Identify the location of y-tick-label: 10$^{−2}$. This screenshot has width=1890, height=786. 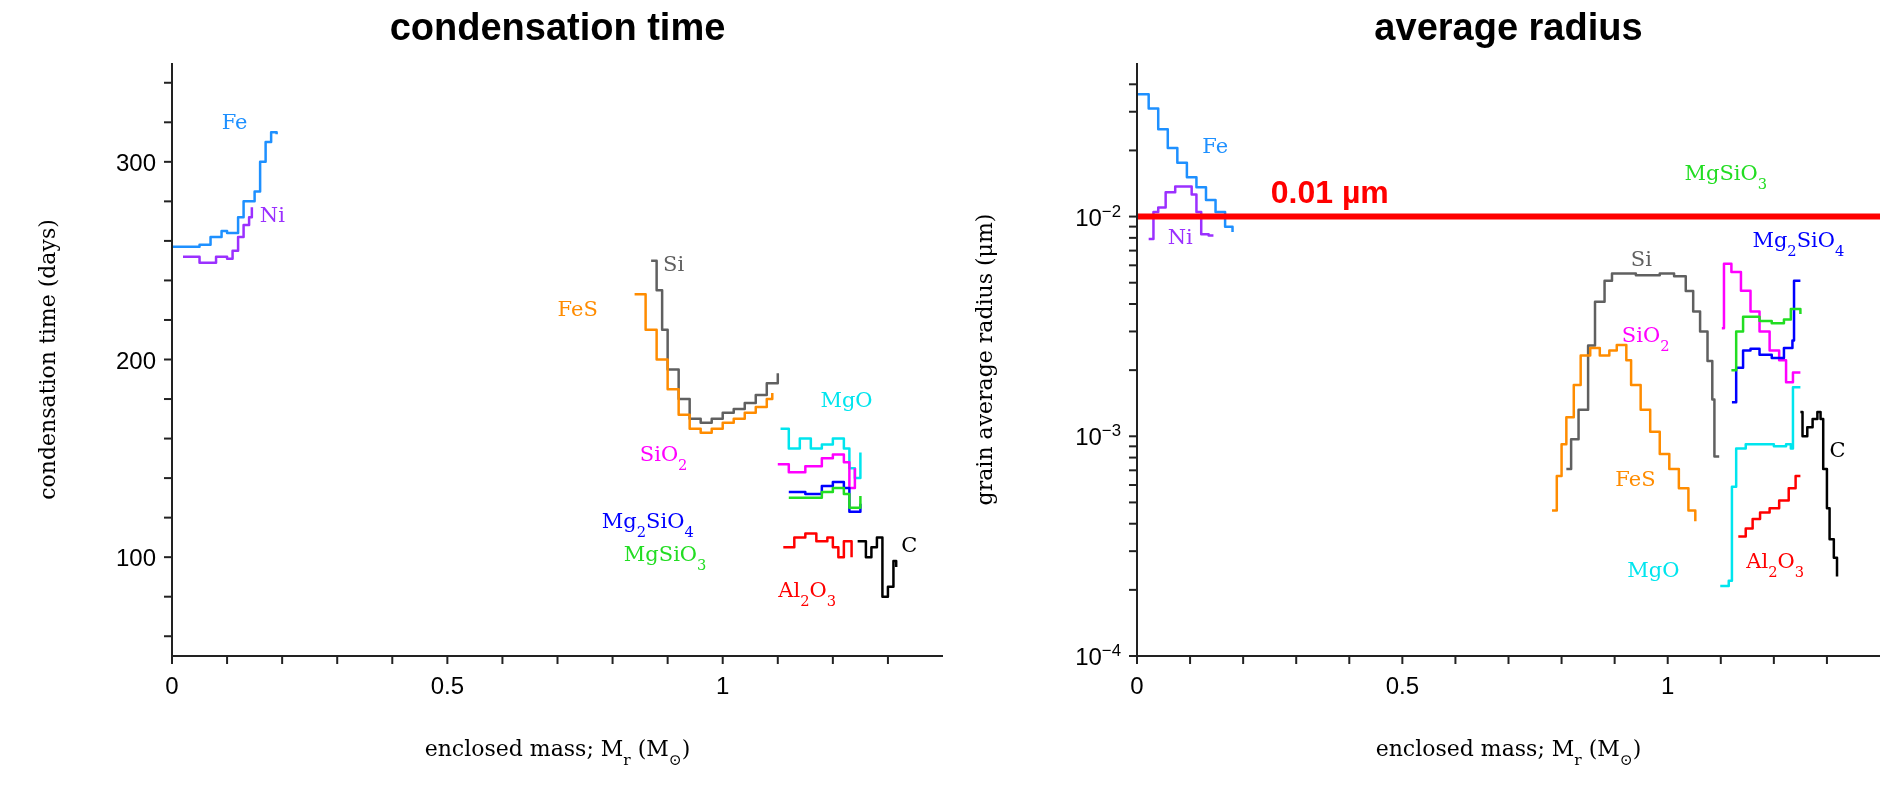
(1098, 216).